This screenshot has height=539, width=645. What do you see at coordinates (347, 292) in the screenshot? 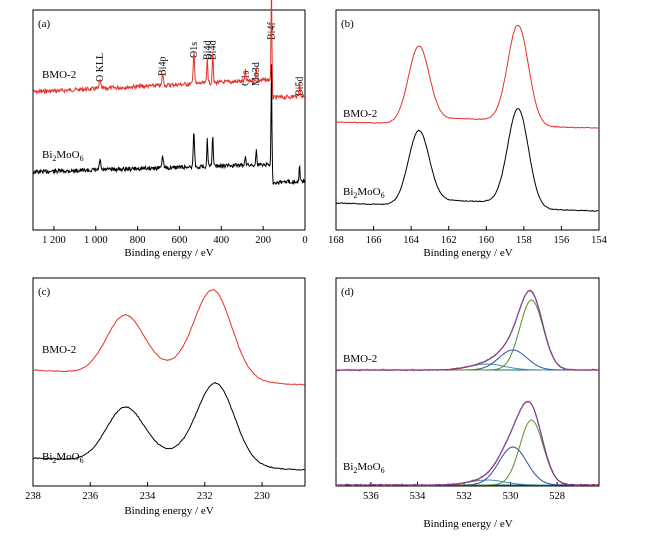
I see `panel-d-label: (d)` at bounding box center [347, 292].